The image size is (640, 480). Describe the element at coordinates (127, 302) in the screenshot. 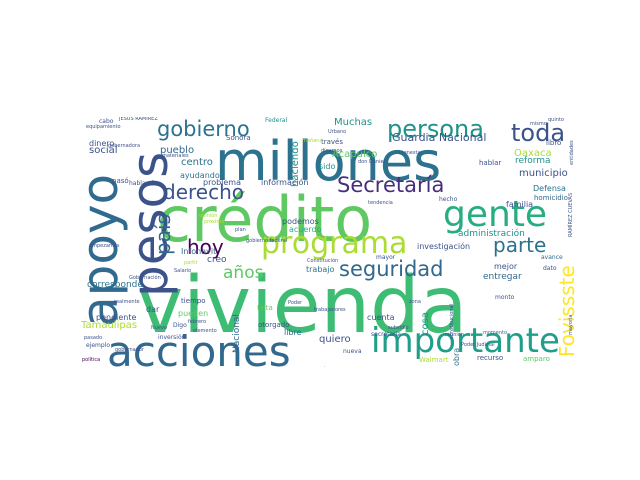

I see `word-realmente: realmente` at that location.